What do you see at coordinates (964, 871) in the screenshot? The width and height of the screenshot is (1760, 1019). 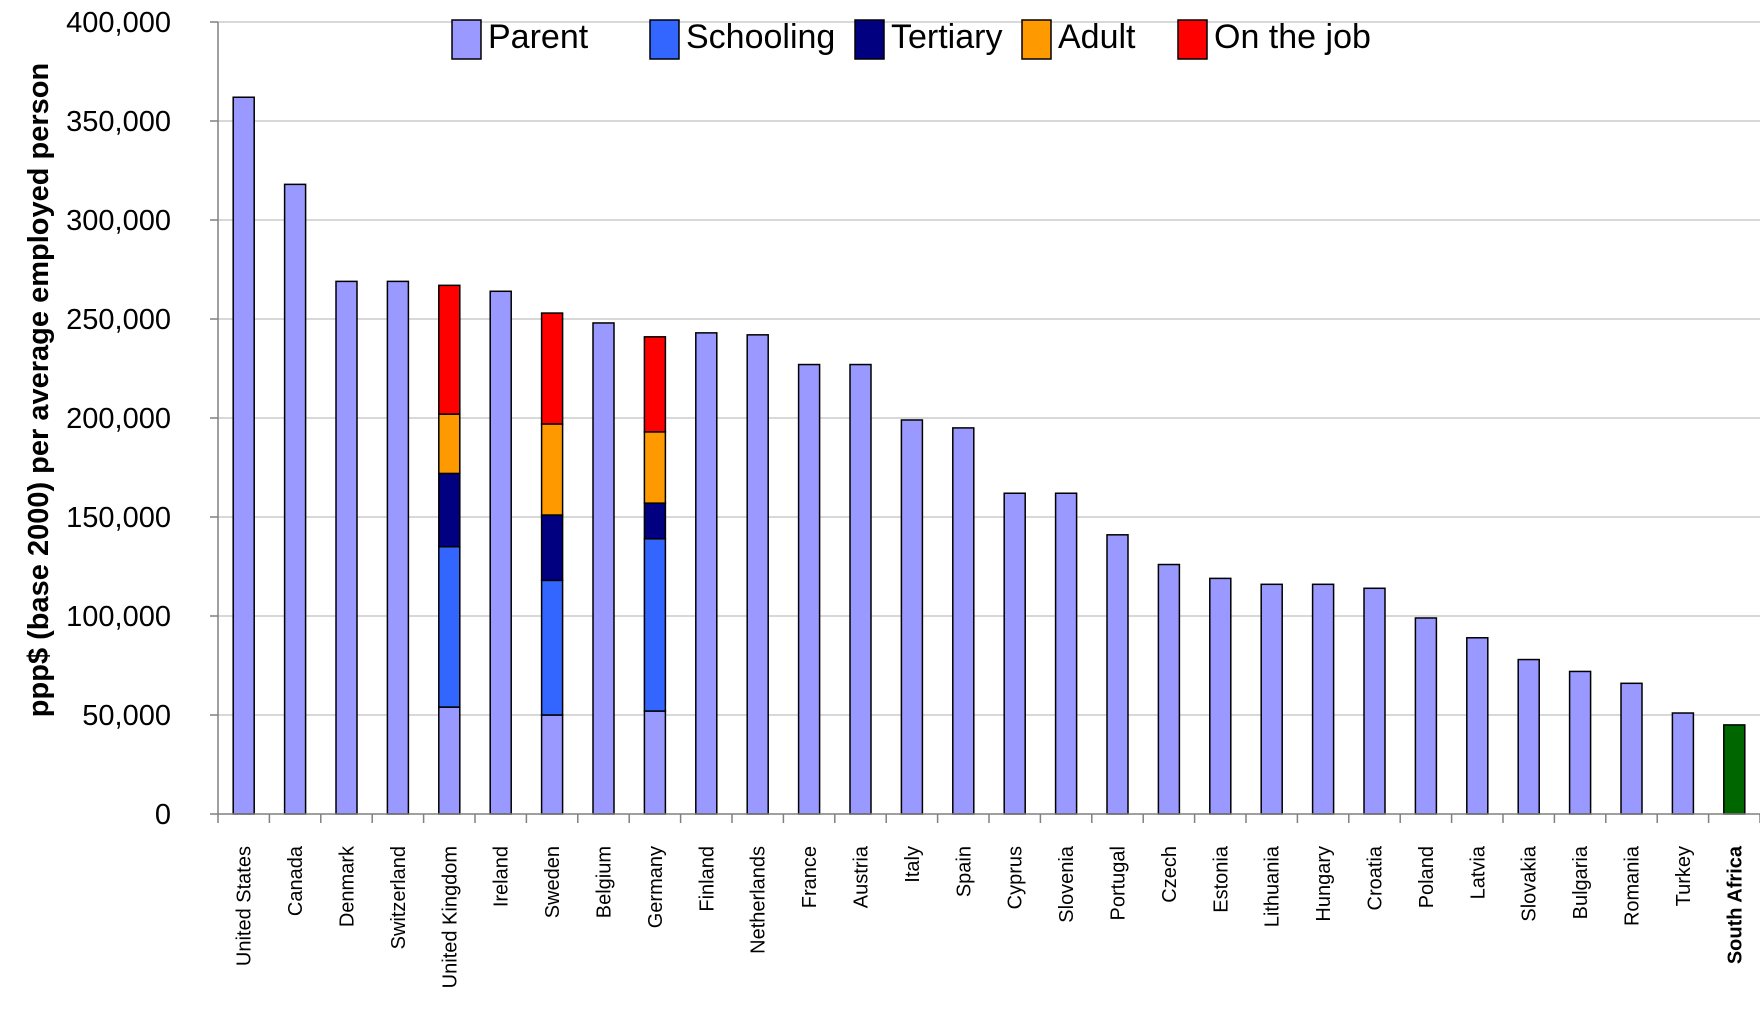 I see `category-label-spain: Spain` at bounding box center [964, 871].